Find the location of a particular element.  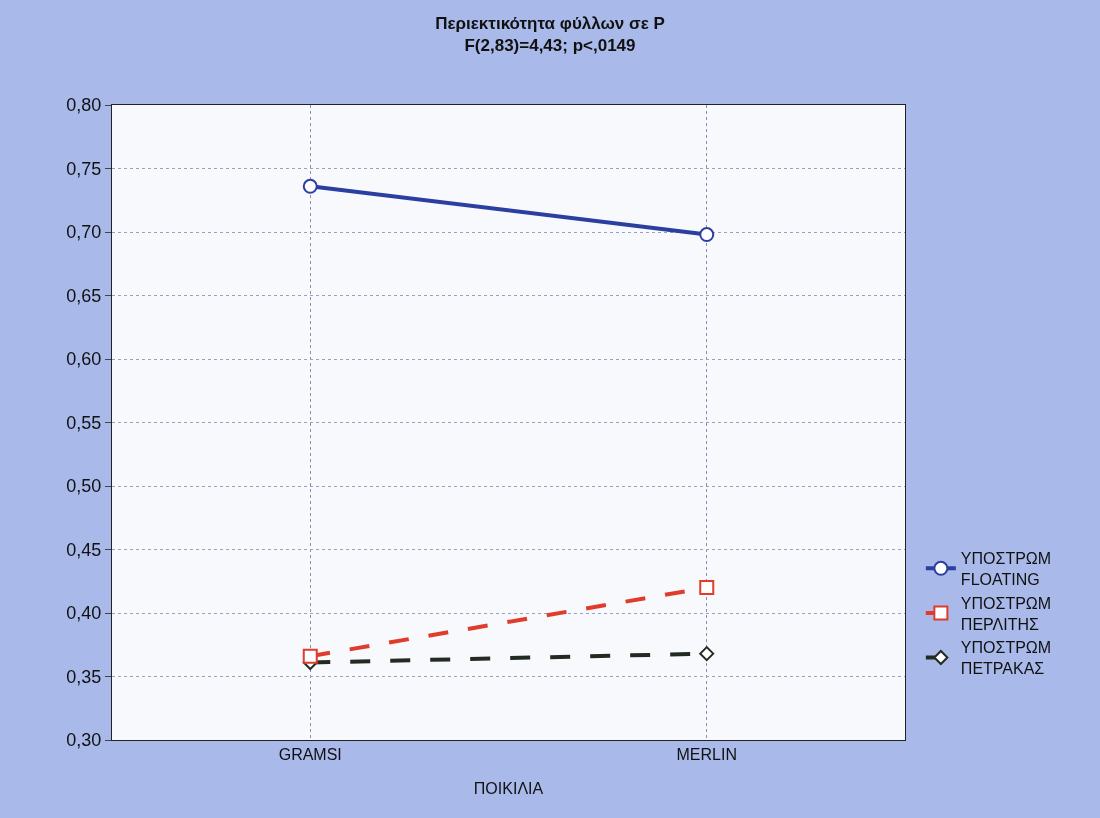

y-tick-label: 0,80 is located at coordinates (84, 105).